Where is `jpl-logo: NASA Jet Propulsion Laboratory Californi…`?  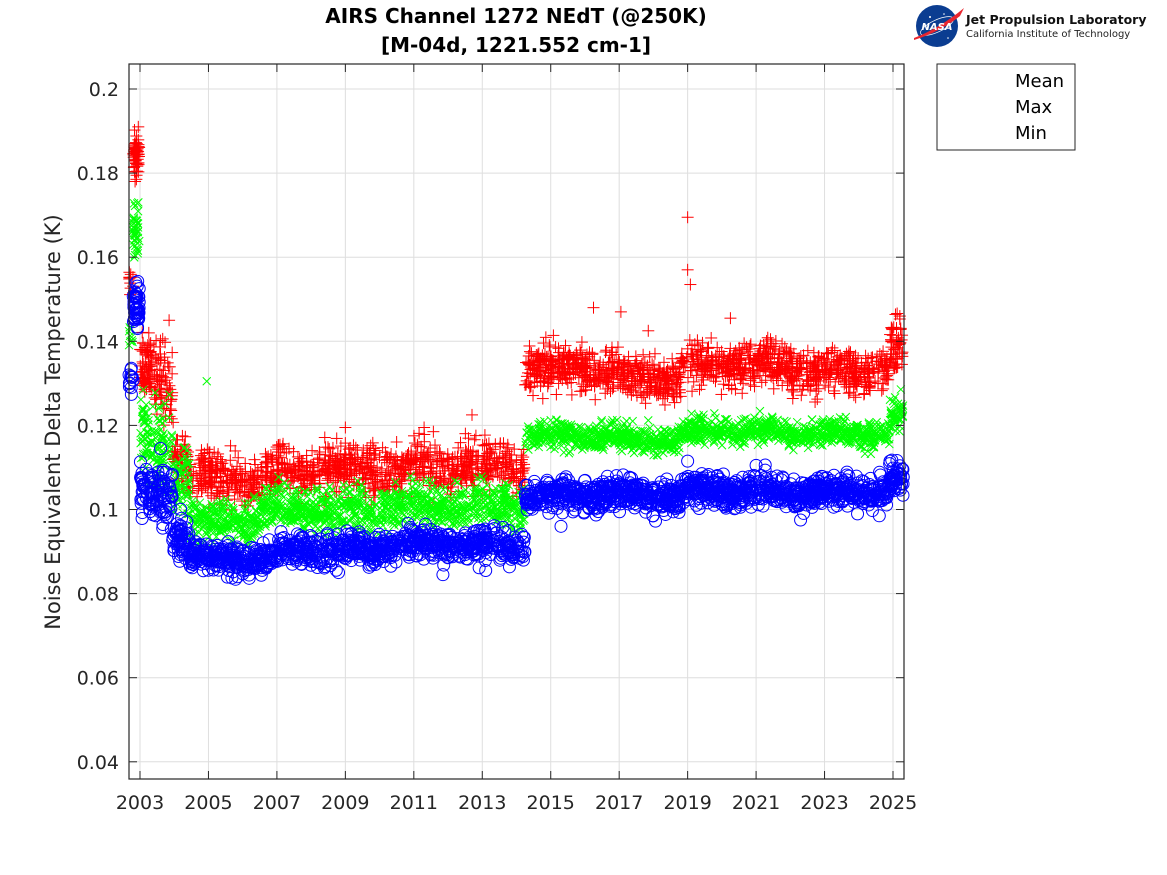
jpl-logo: NASA Jet Propulsion Laboratory Californi… is located at coordinates (1030, 26).